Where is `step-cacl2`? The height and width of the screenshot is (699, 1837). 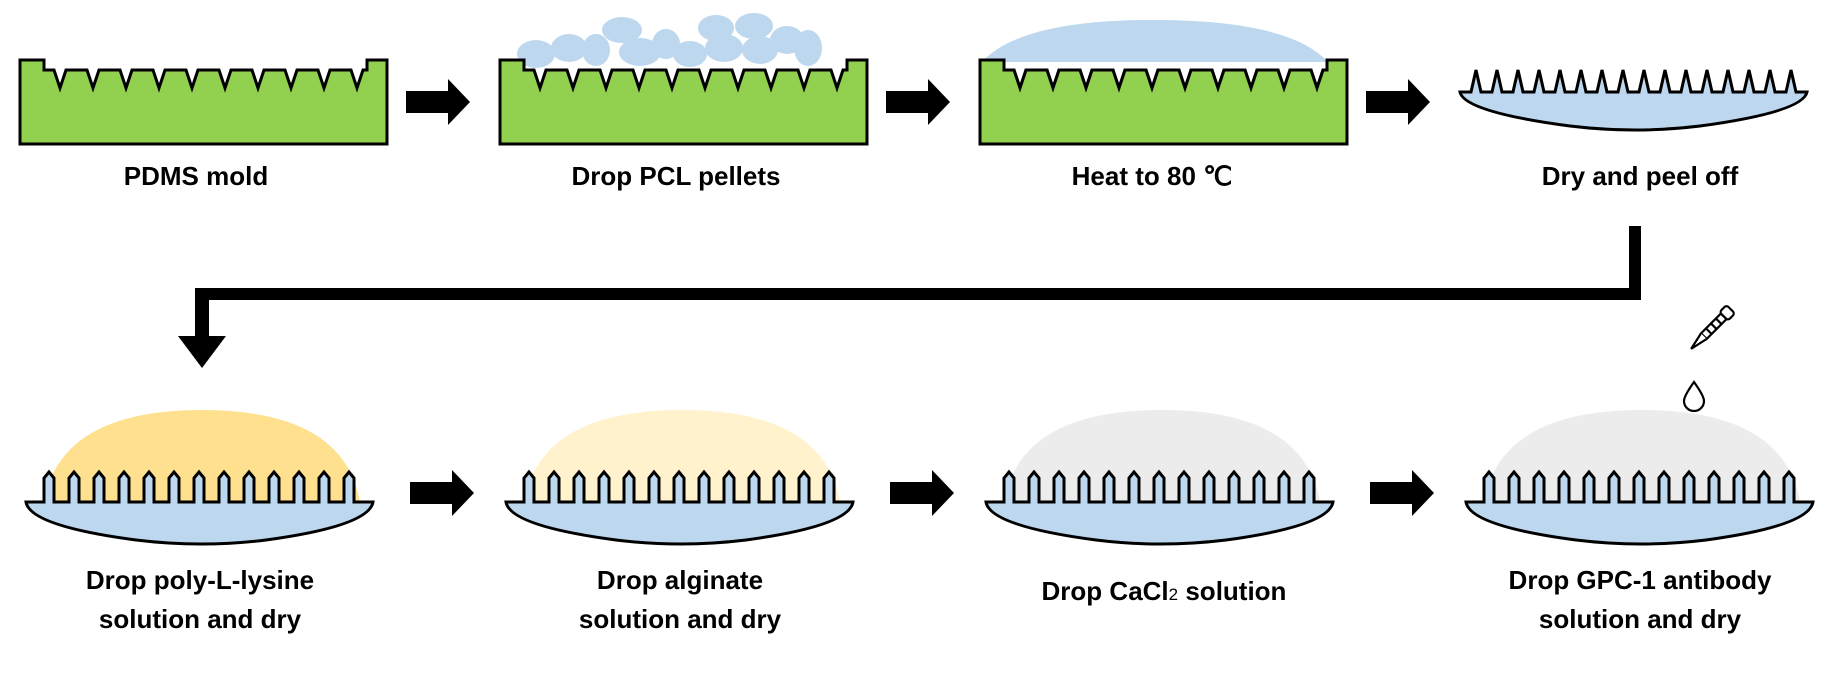 step-cacl2 is located at coordinates (1159, 478).